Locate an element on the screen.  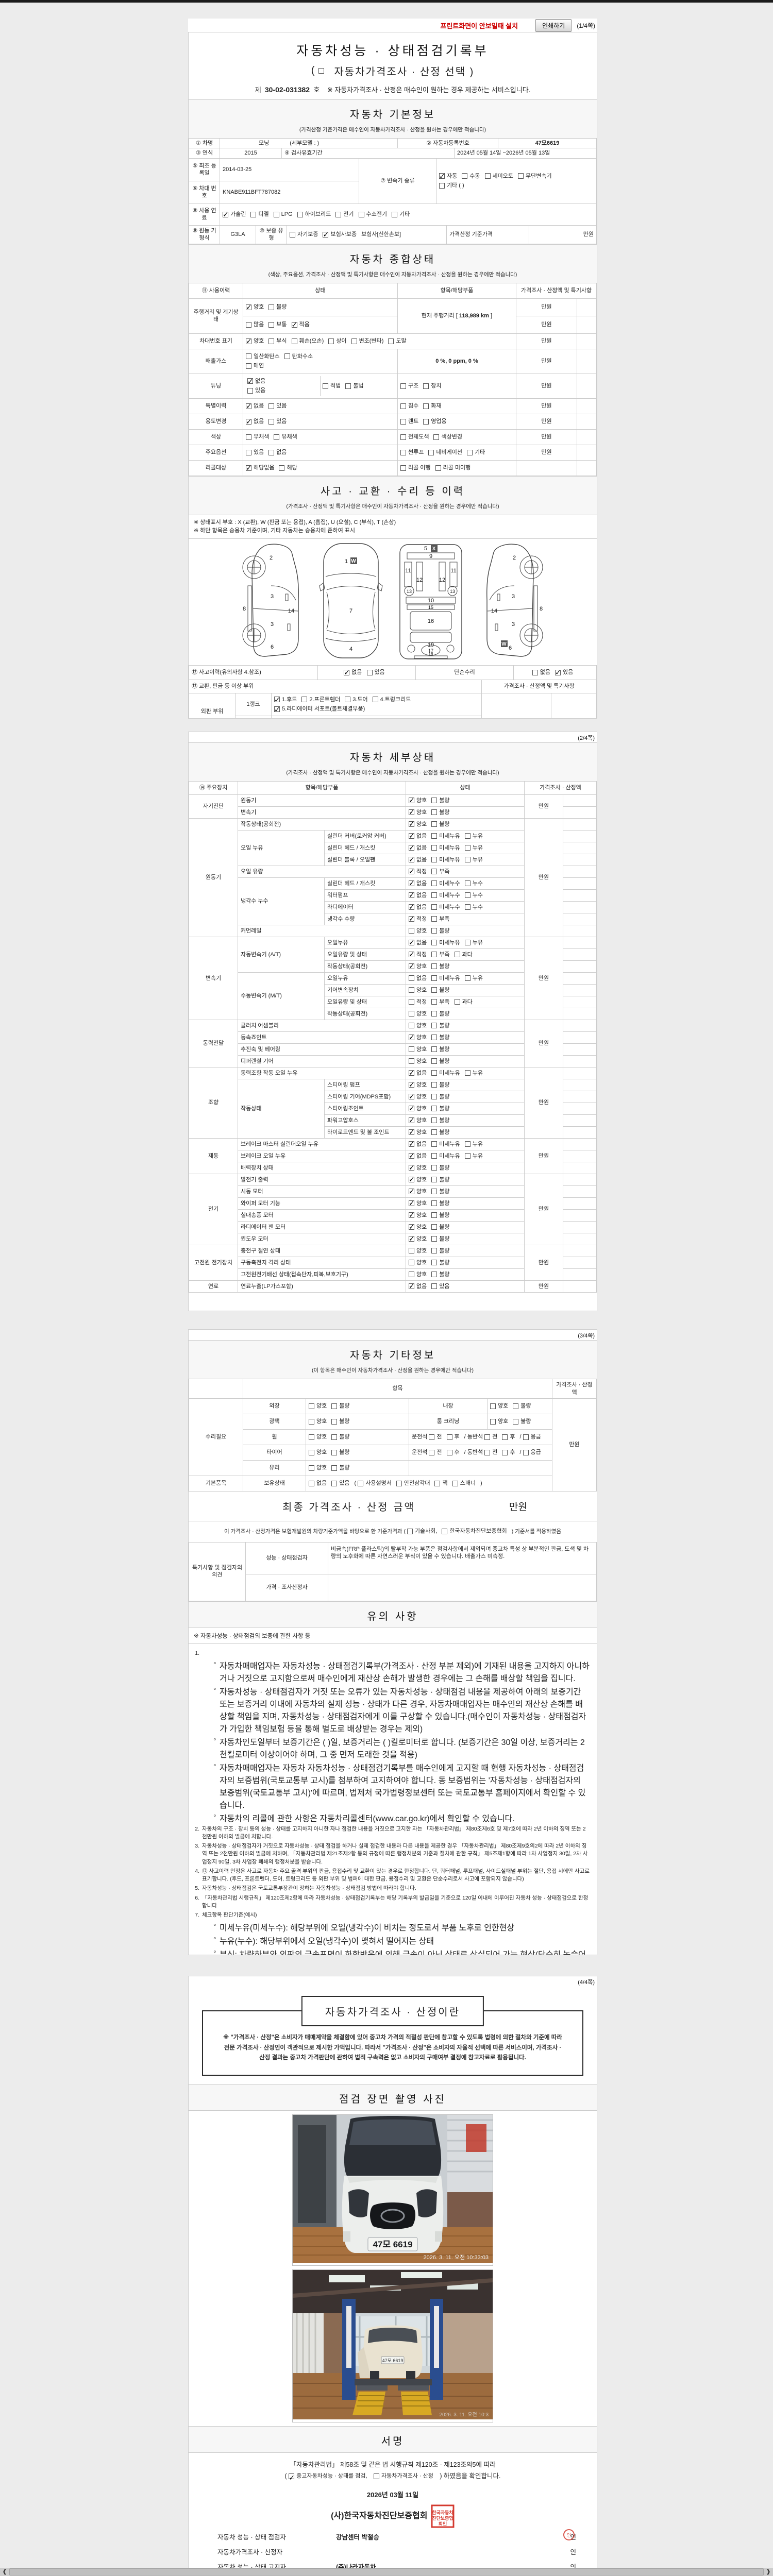
checkbox-상이: 상이 is located at coordinates (337, 341).